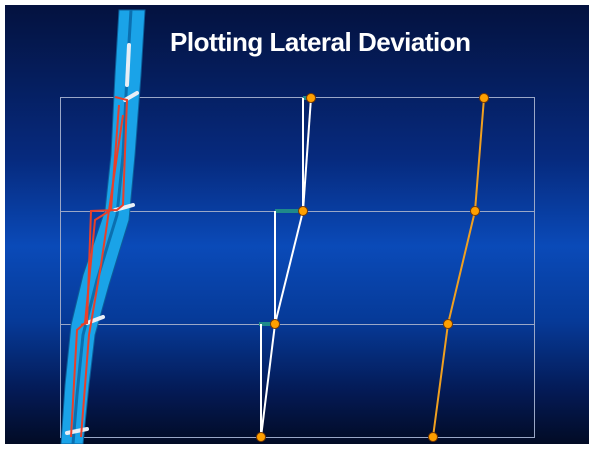  I want to click on well-image-highlight, so click(102, 239).